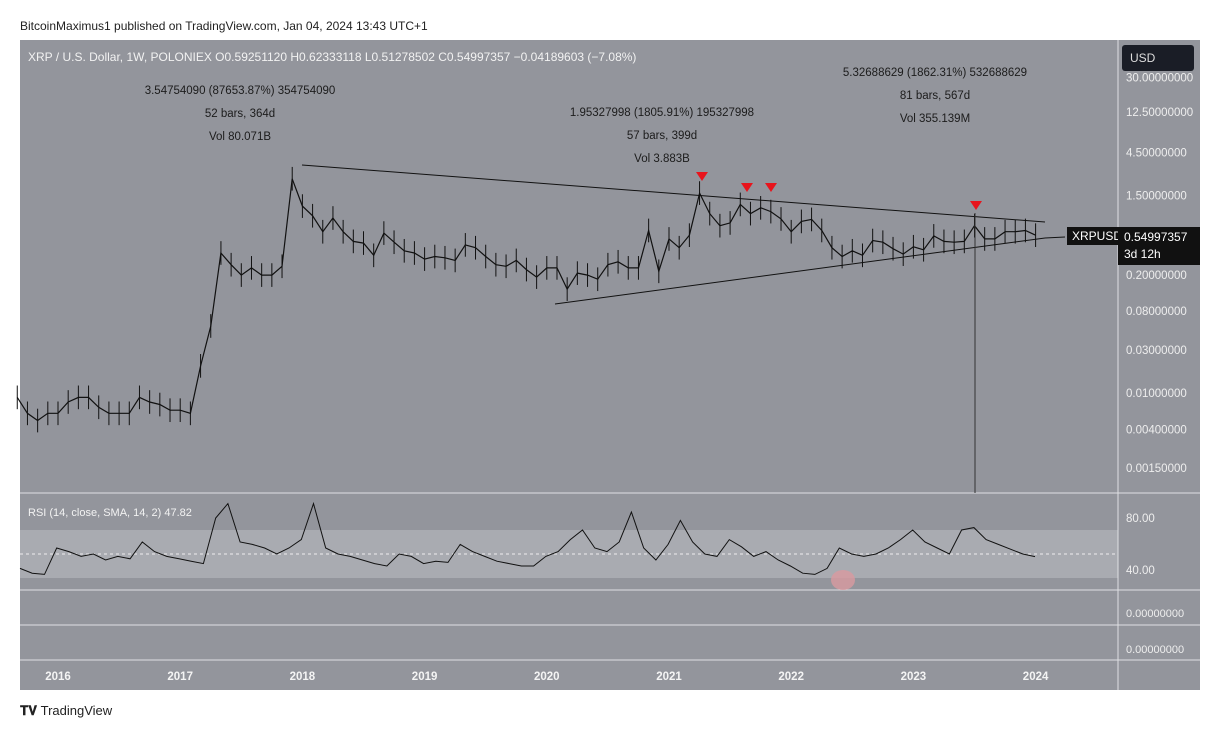 The height and width of the screenshot is (740, 1220). Describe the element at coordinates (1156, 430) in the screenshot. I see `price-tick: 0.00400000` at that location.